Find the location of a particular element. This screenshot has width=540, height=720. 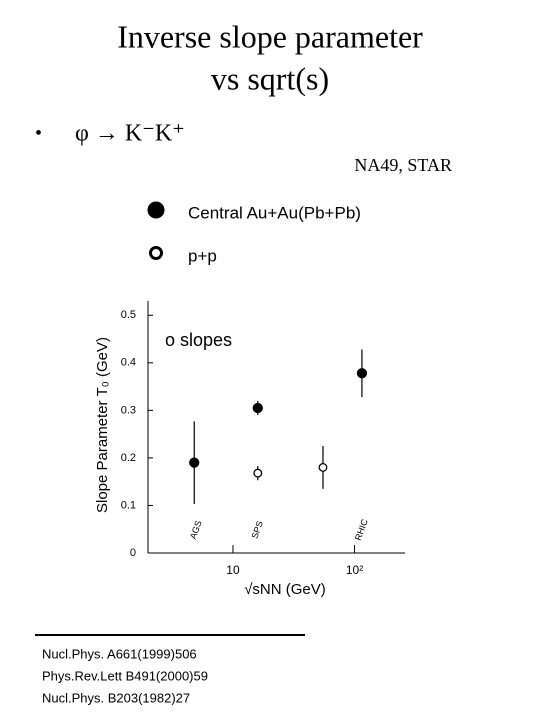

y-tick-label: 0.5 is located at coordinates (128, 315).